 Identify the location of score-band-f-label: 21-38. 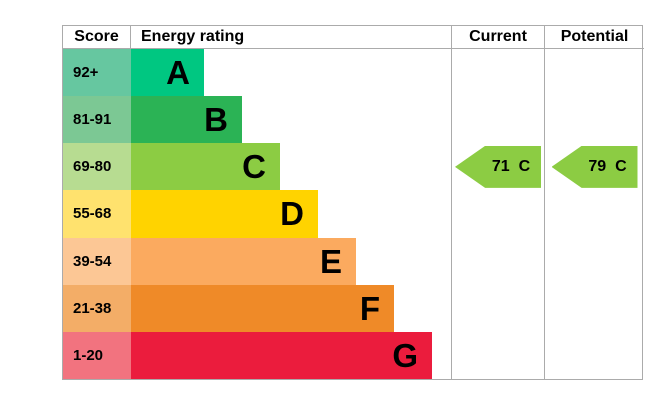
(92, 308).